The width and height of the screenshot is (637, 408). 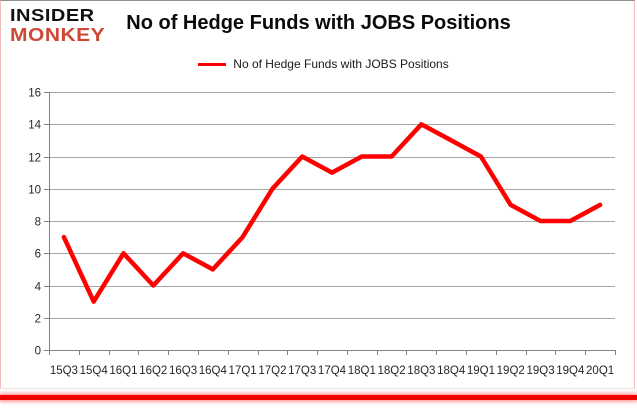 I want to click on svg-text: 16Q4, so click(x=213, y=371).